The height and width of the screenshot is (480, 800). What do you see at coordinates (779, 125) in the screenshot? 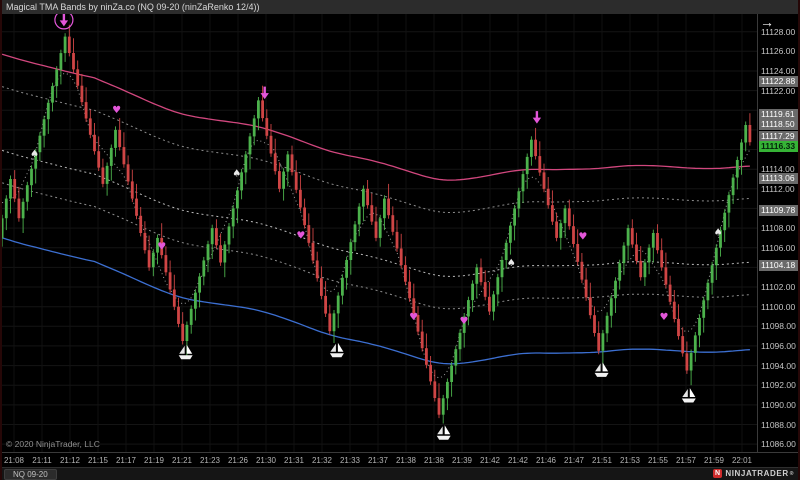
I see `indicator-value-badge: 11118.50` at bounding box center [779, 125].